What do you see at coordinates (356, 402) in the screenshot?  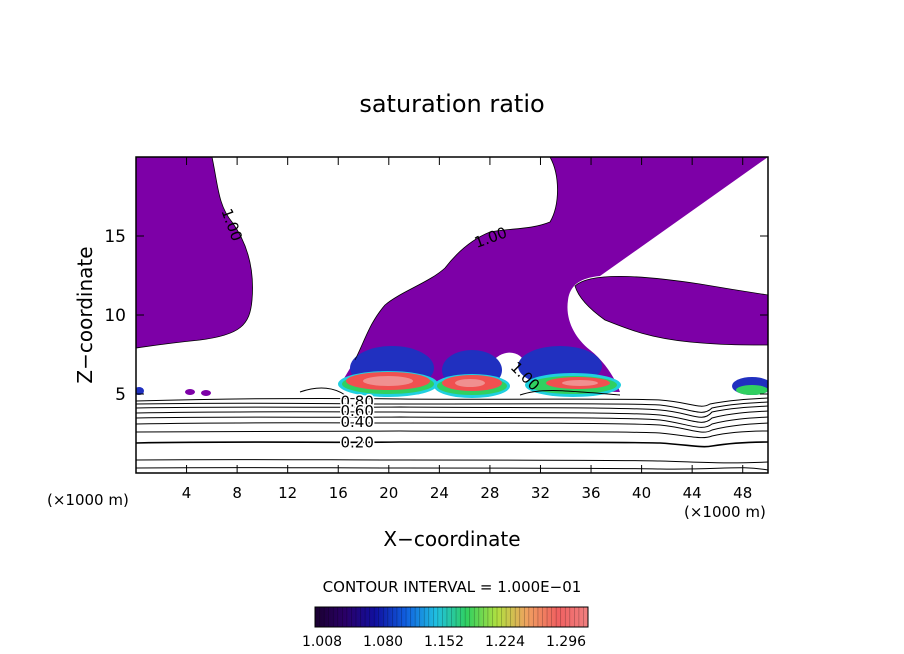 I see `contour-label: 0.80` at bounding box center [356, 402].